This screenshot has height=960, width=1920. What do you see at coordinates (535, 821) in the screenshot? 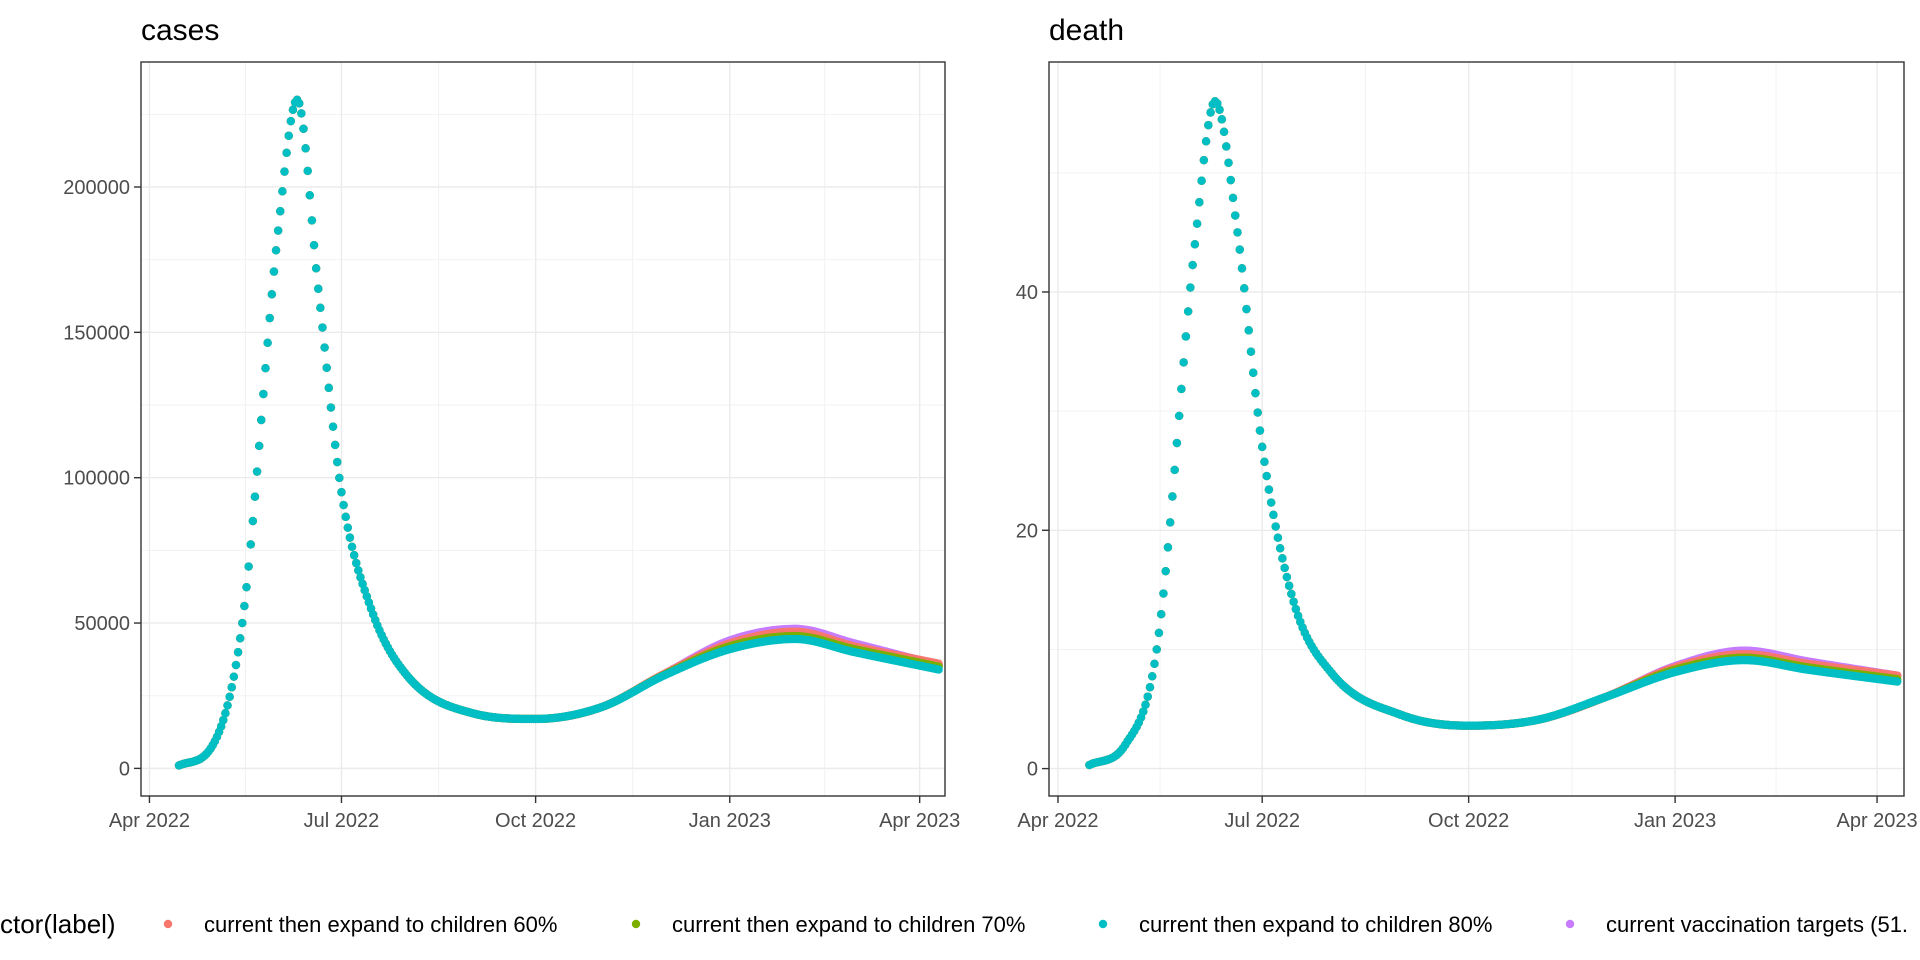
I see `cases-x-tick-label: Oct 2022` at bounding box center [535, 821].